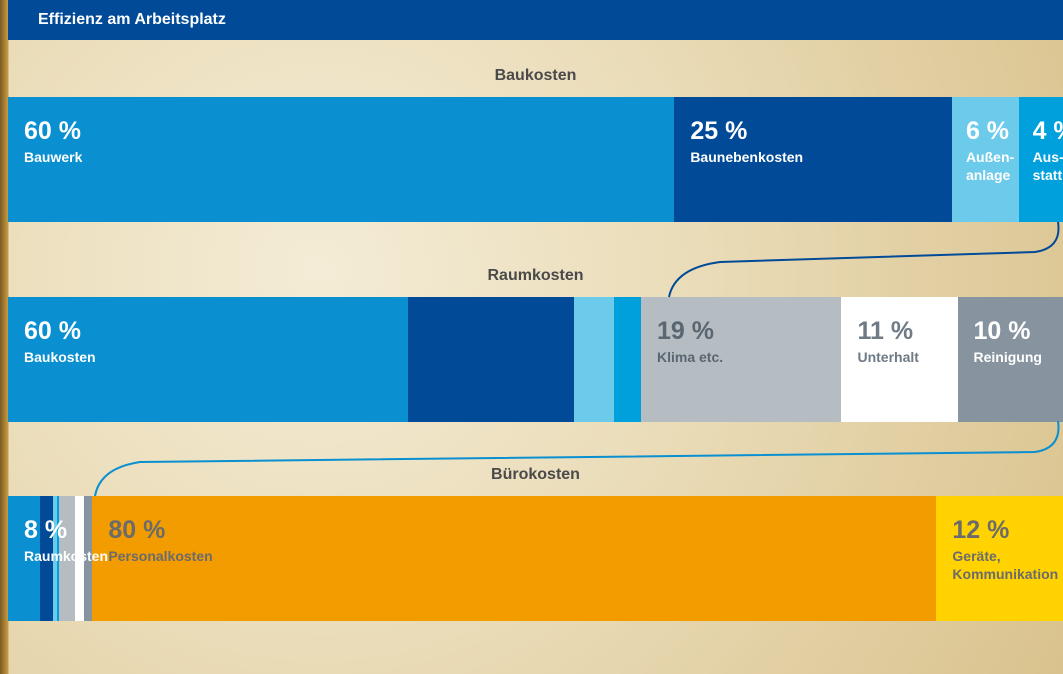 This screenshot has width=1063, height=674. I want to click on segment-label: 60 % Bauwerk, so click(53, 141).